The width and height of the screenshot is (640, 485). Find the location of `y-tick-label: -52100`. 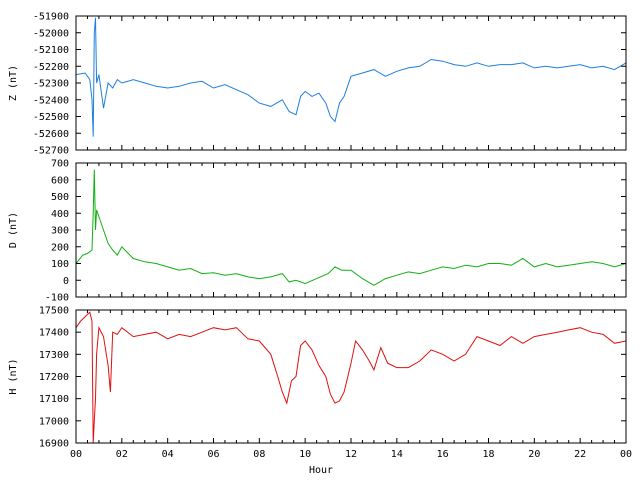

y-tick-label: -52100 is located at coordinates (51, 50).